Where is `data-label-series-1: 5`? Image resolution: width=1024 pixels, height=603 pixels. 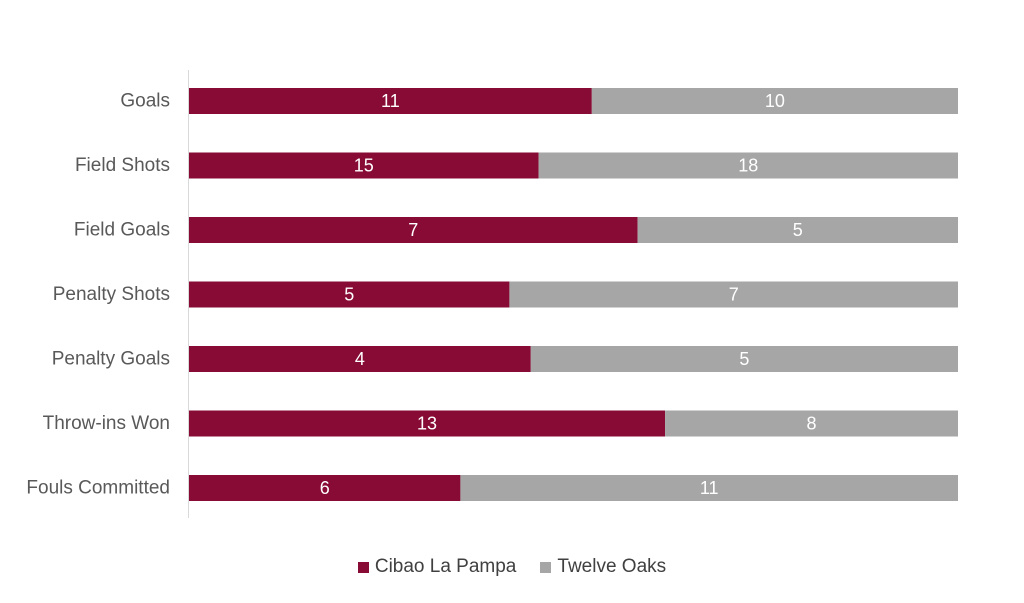
data-label-series-1: 5 is located at coordinates (349, 295).